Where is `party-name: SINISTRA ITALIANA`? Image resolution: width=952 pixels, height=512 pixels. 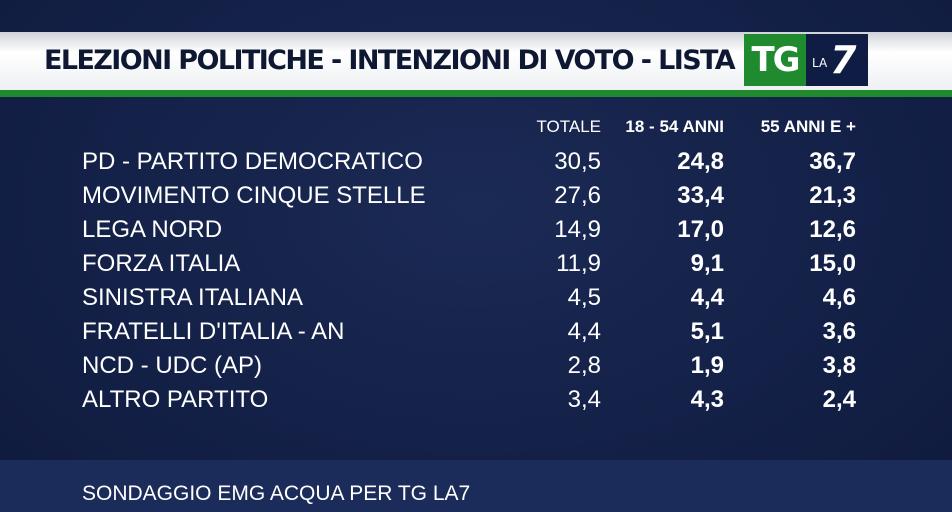 party-name: SINISTRA ITALIANA is located at coordinates (192, 297).